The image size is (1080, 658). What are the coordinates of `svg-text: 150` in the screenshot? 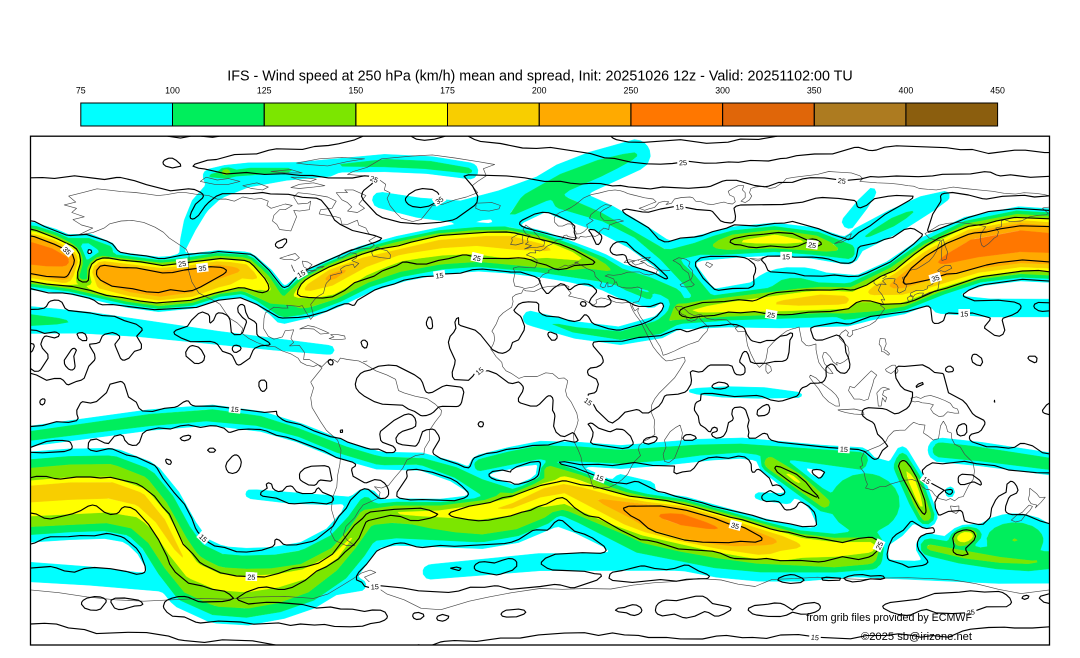 It's located at (355, 91).